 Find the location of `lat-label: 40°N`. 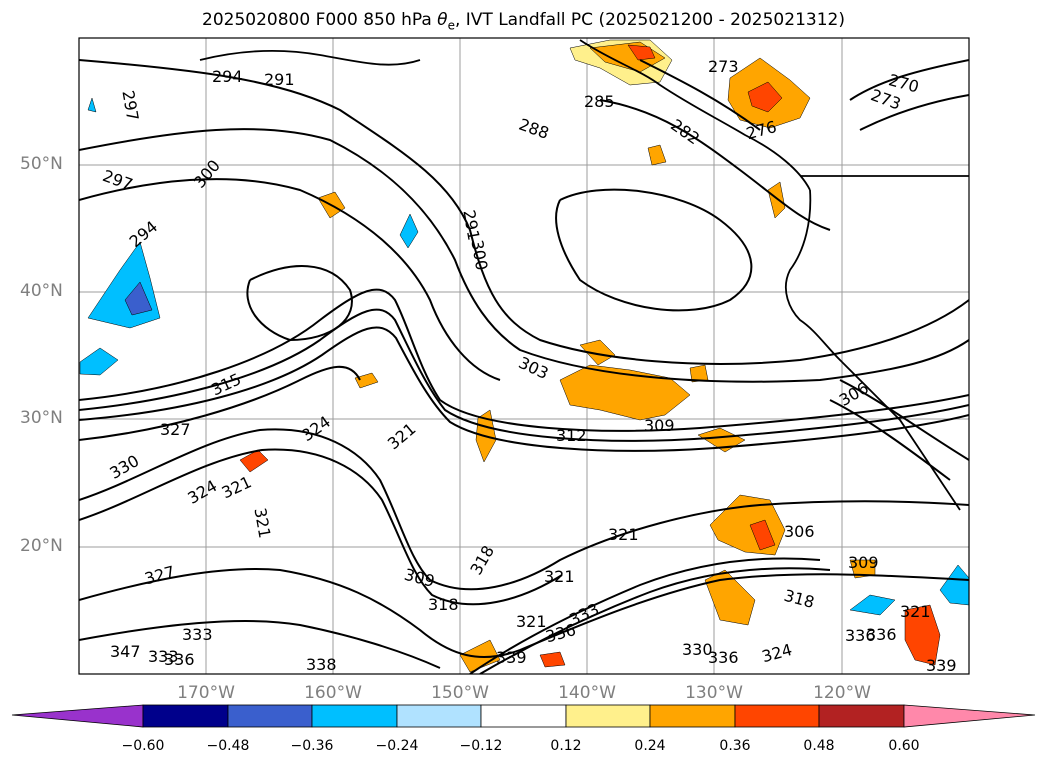

lat-label: 40°N is located at coordinates (41, 291).